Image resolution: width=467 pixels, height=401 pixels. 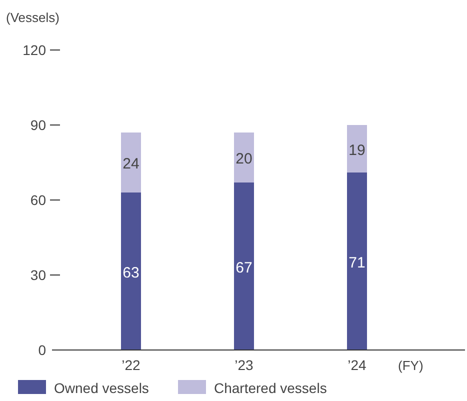 I want to click on y-tick-label: 90, so click(x=38, y=125).